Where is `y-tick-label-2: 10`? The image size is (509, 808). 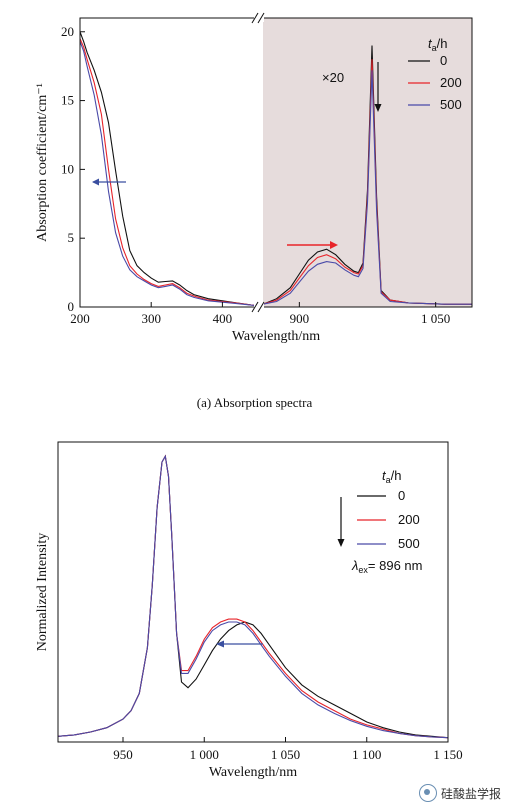 y-tick-label-2: 10 is located at coordinates (67, 168).